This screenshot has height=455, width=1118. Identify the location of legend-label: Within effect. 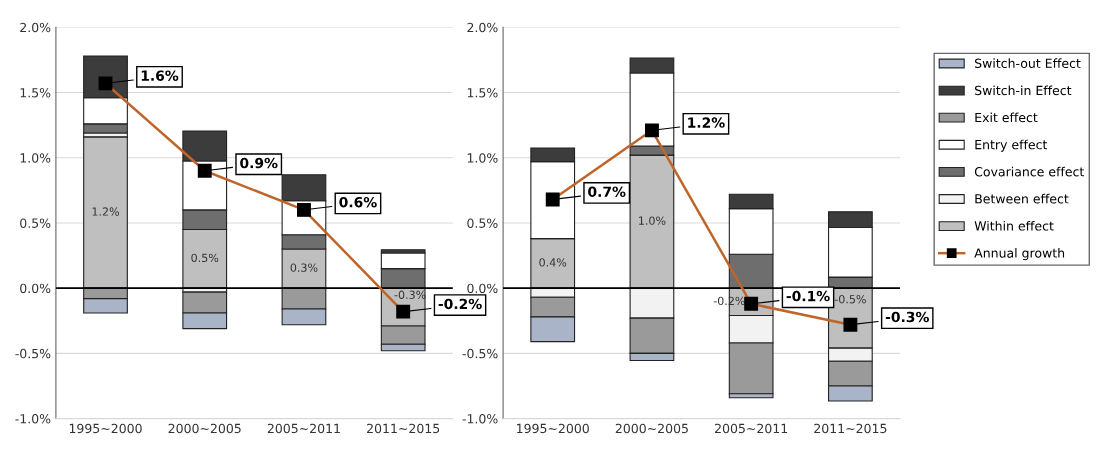
(1014, 225).